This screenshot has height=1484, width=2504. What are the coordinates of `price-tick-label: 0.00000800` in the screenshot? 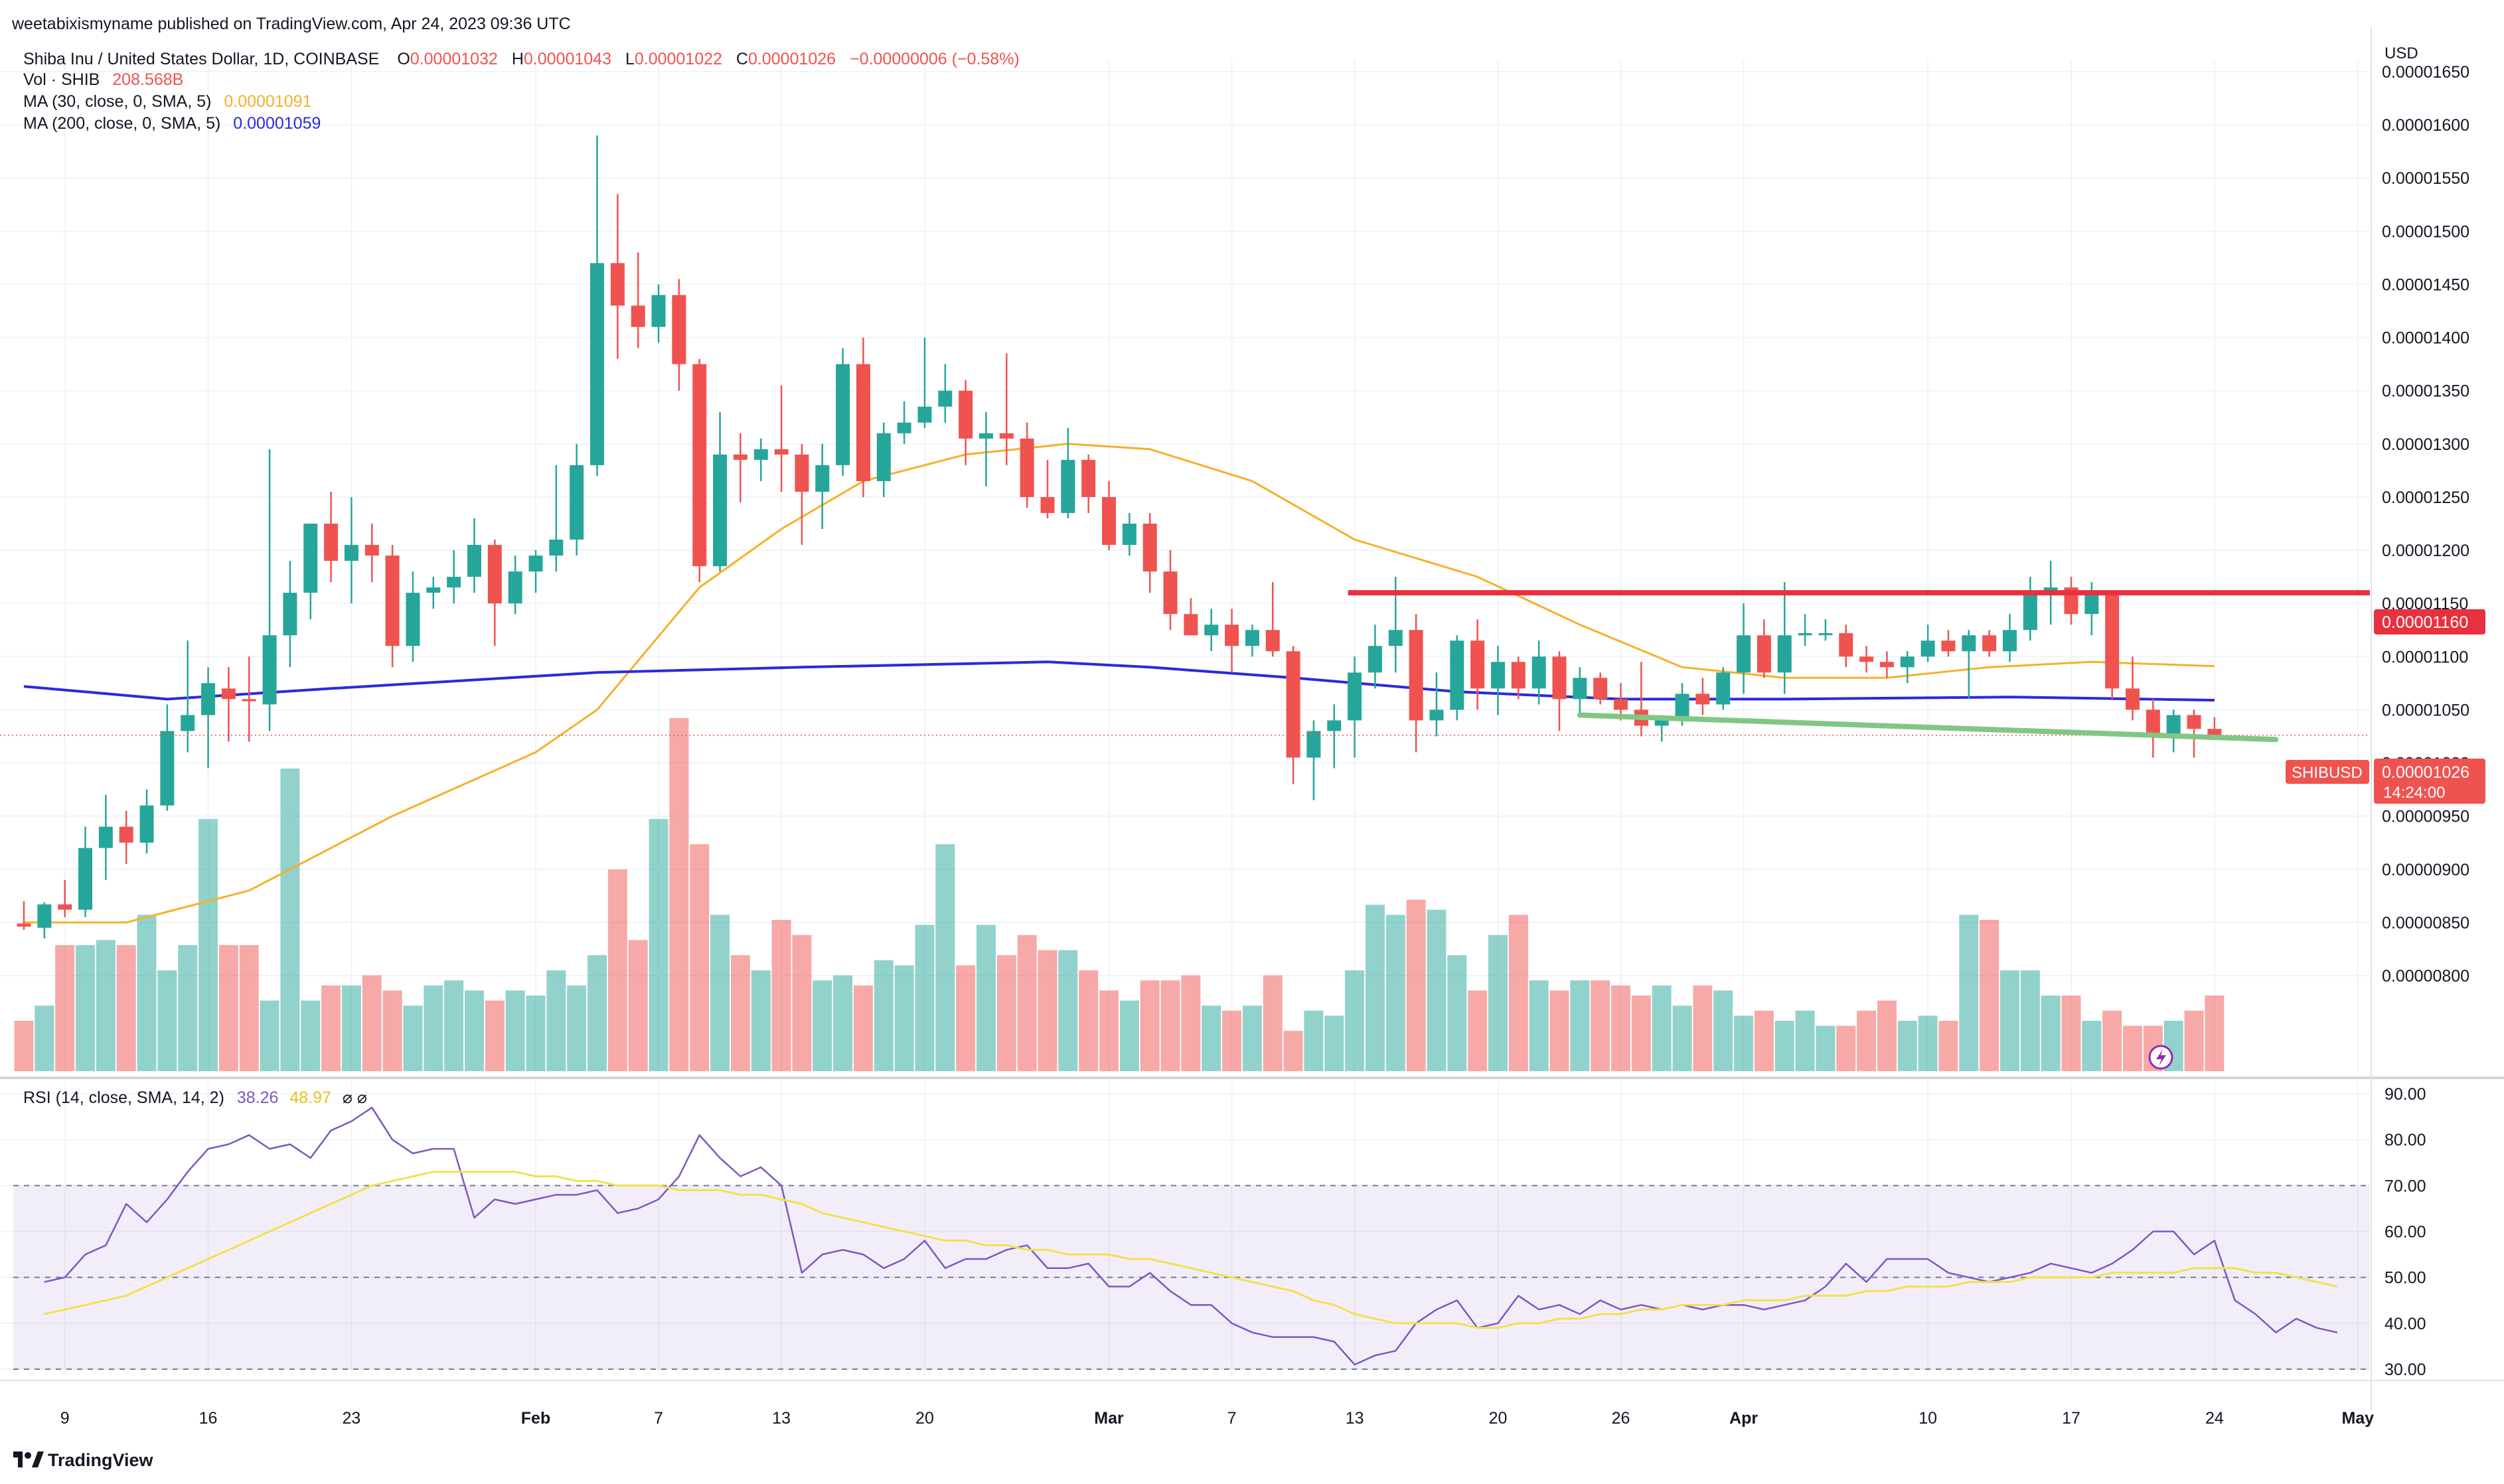 It's located at (2425, 977).